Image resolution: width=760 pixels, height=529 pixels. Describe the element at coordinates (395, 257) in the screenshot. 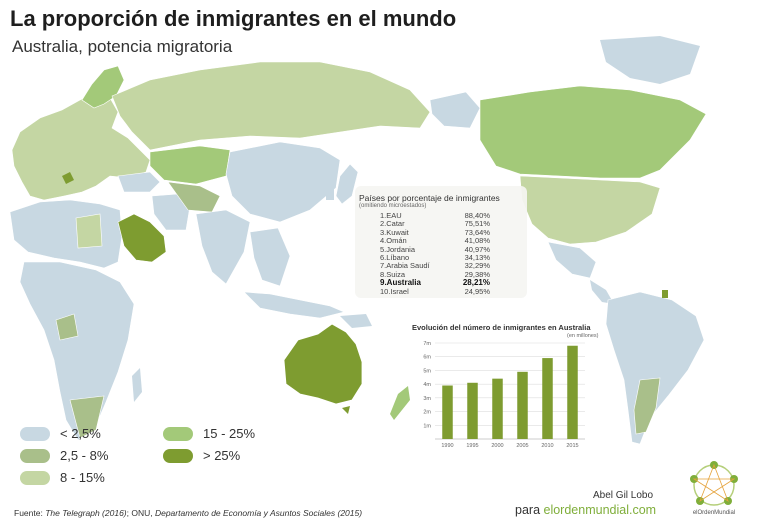

I see `ranking-country: 6.Líbano` at that location.